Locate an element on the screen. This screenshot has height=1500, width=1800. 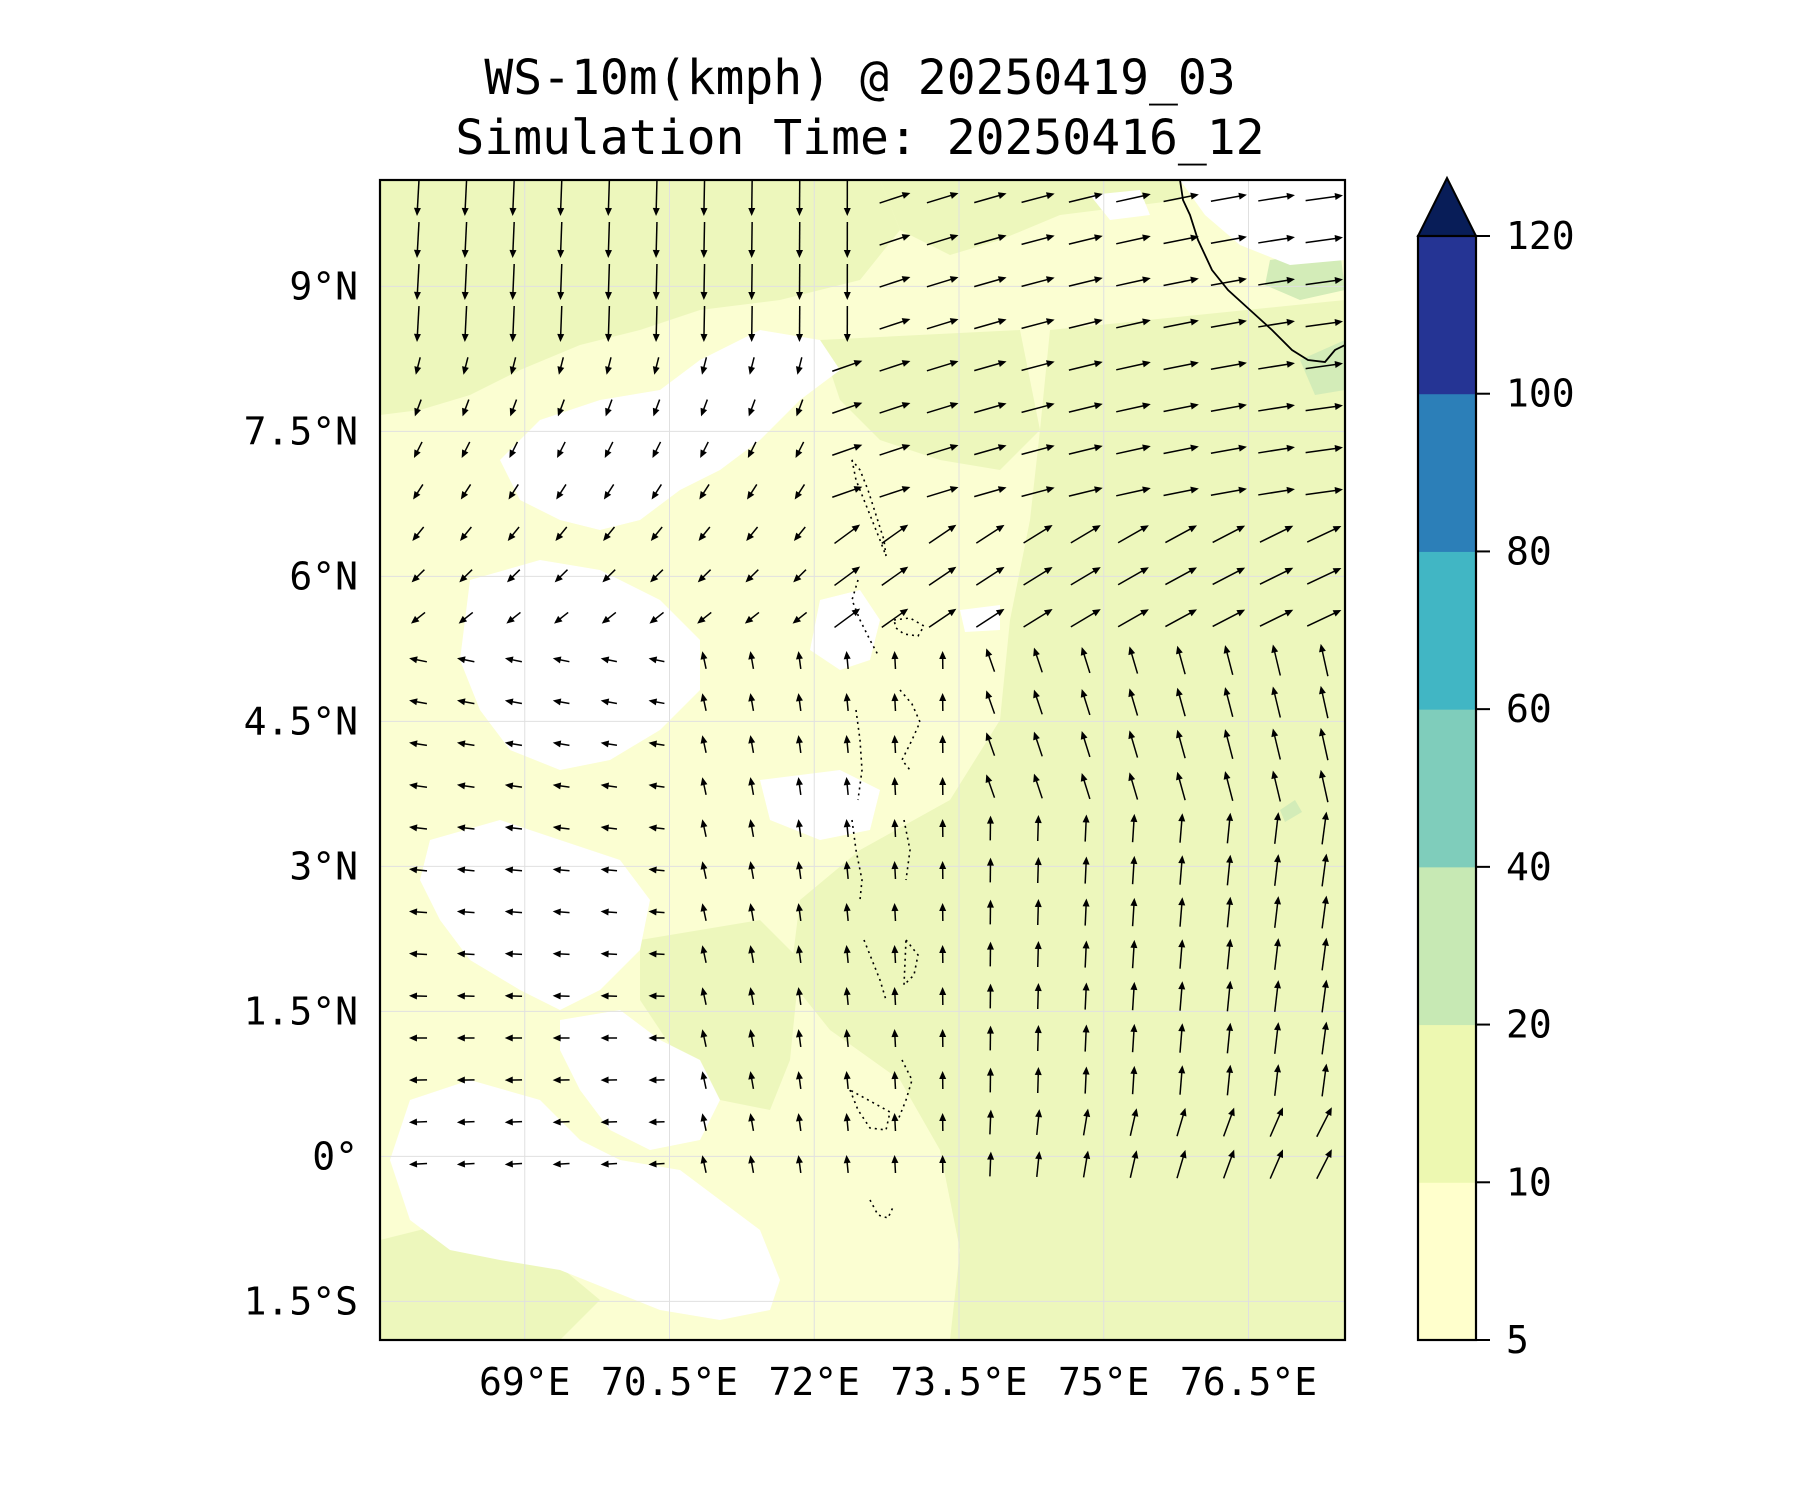
colorbar-tick-label: 5 is located at coordinates (1517, 1340).